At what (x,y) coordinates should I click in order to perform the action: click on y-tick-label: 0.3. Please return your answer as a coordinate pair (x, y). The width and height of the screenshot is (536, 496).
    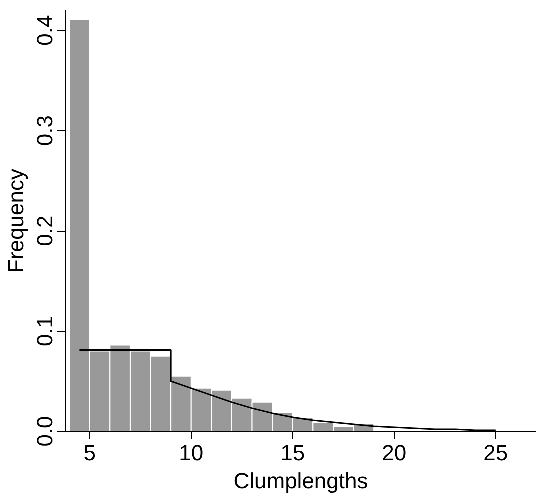
    Looking at the image, I should click on (45, 130).